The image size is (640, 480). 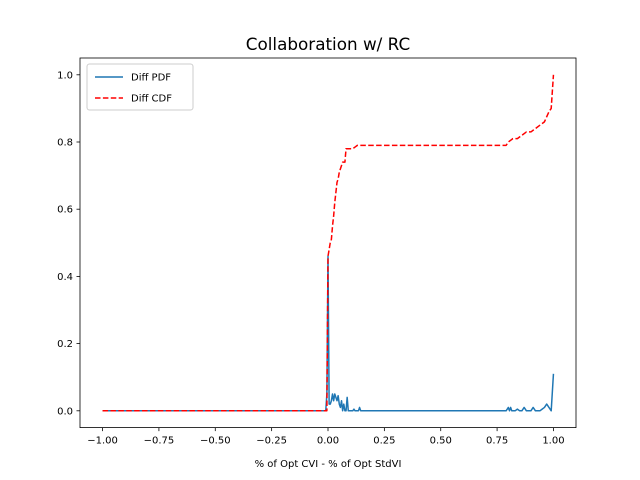 What do you see at coordinates (328, 44) in the screenshot?
I see `chart-title: Collaboration w/ RC` at bounding box center [328, 44].